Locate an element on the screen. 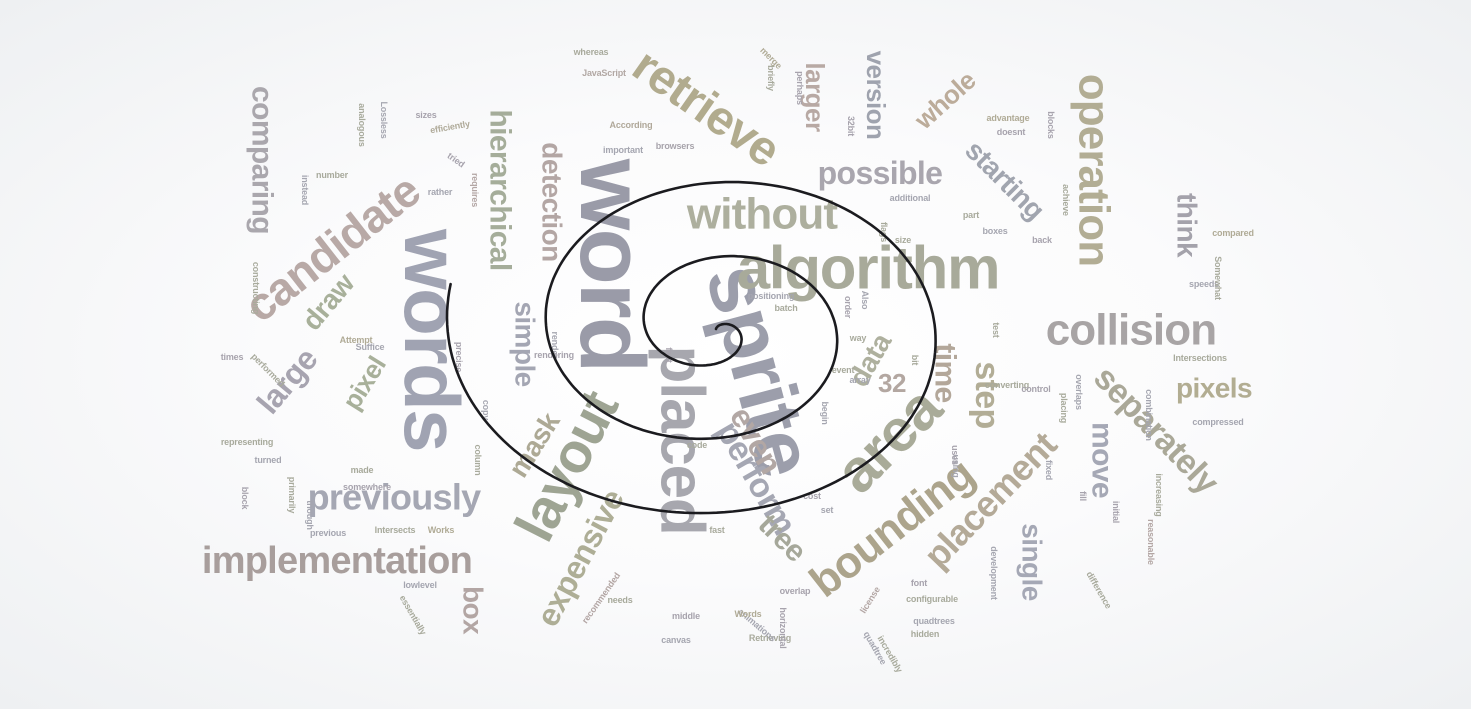 This screenshot has width=1471, height=709. cloud-word-reasonable: reasonable is located at coordinates (1151, 542).